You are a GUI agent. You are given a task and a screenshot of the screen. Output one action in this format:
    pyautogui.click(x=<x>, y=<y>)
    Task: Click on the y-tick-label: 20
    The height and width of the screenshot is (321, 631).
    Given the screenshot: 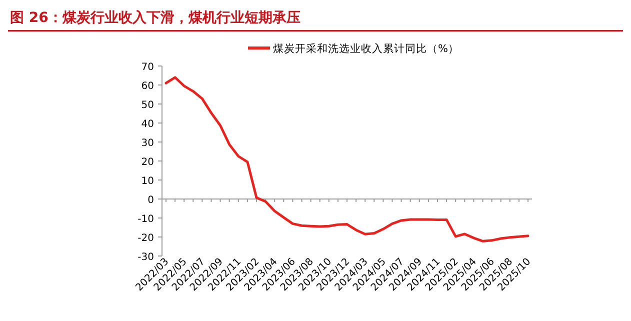 What is the action you would take?
    pyautogui.click(x=147, y=162)
    